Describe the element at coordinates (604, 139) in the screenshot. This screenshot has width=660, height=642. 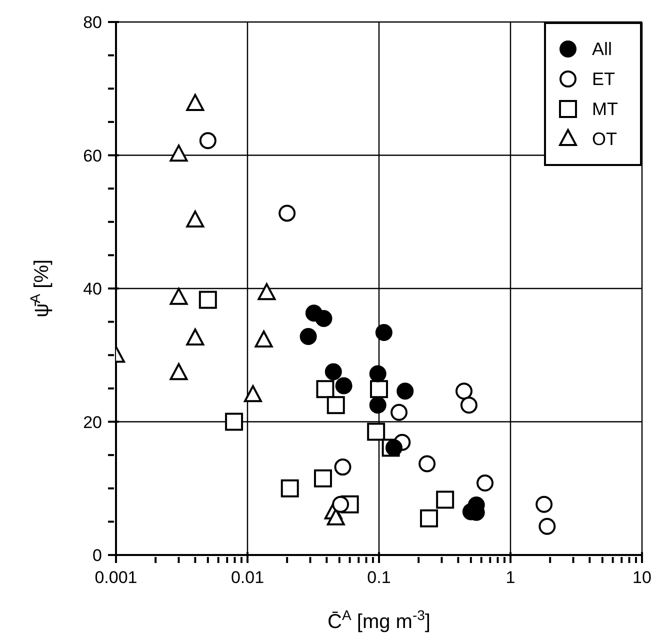
I see `legend-label: OT` at that location.